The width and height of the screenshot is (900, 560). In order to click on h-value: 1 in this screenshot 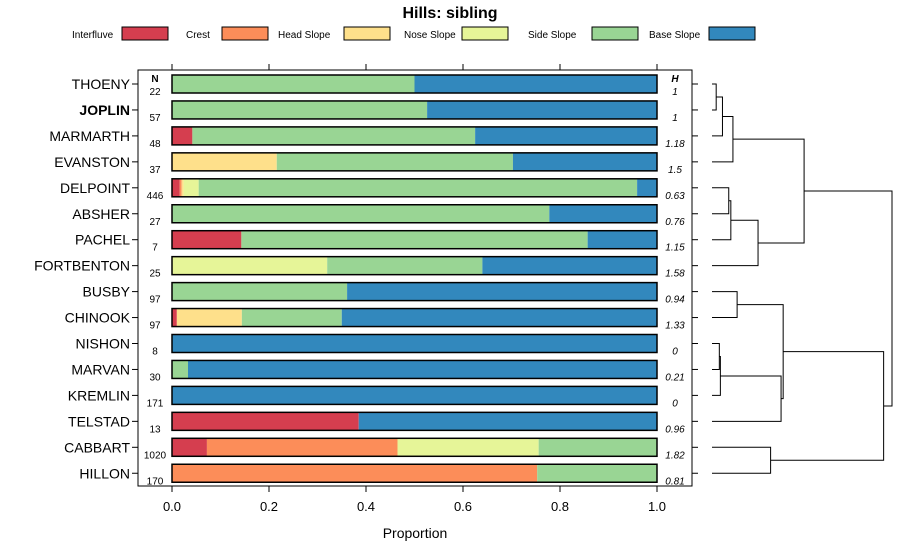, I will do `click(675, 92)`.